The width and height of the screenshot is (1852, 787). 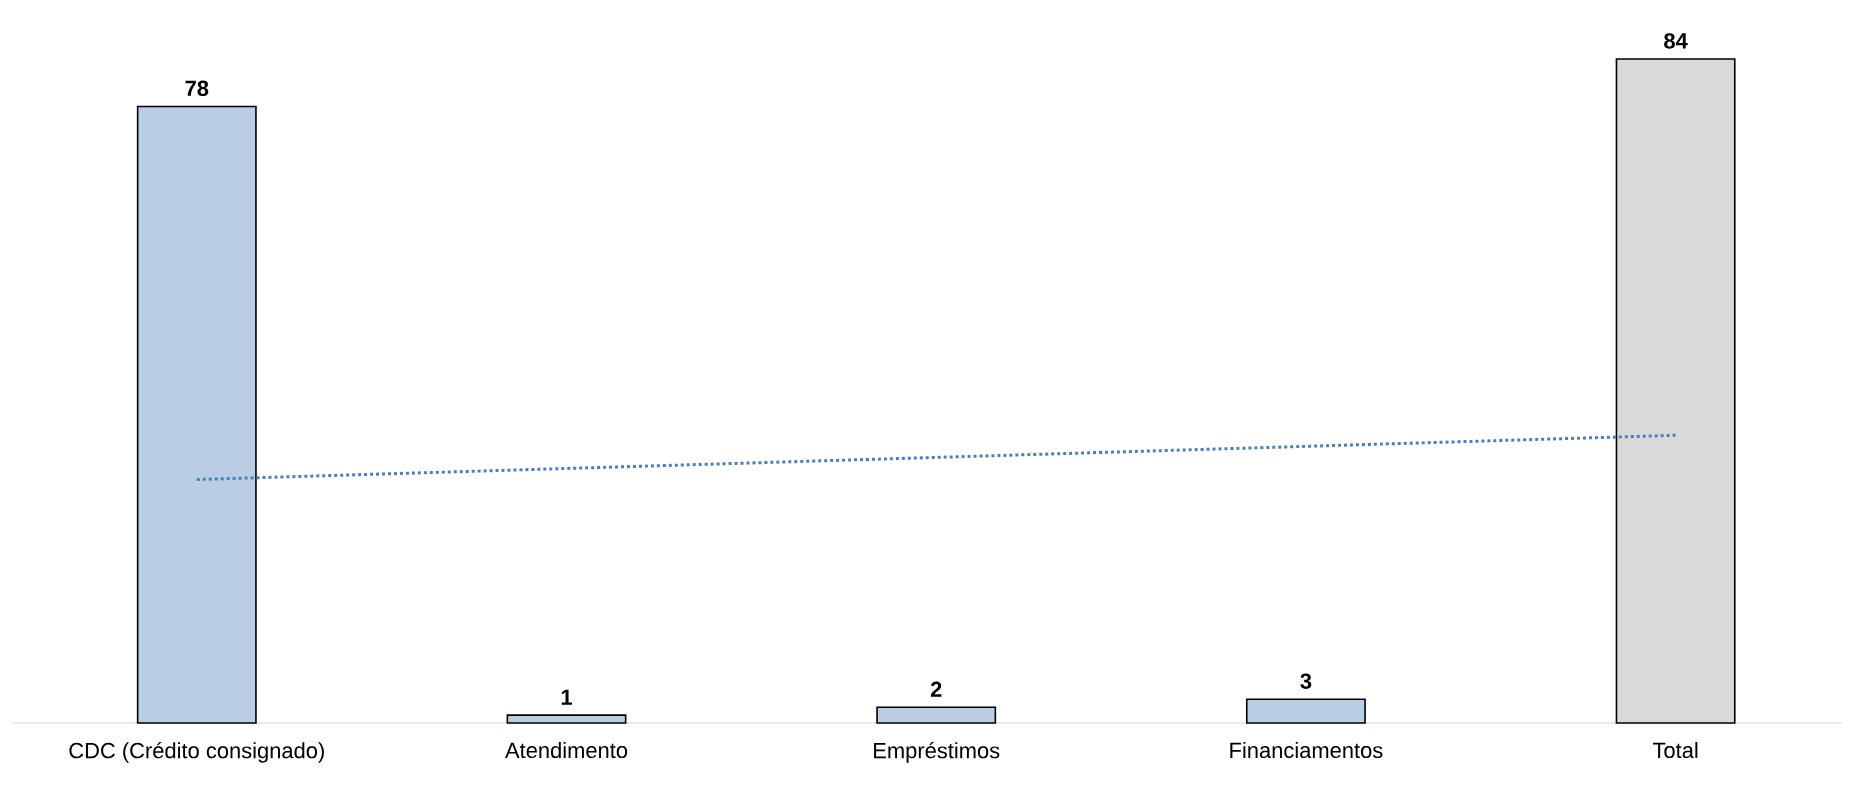 I want to click on data-label: 2, so click(x=936, y=689).